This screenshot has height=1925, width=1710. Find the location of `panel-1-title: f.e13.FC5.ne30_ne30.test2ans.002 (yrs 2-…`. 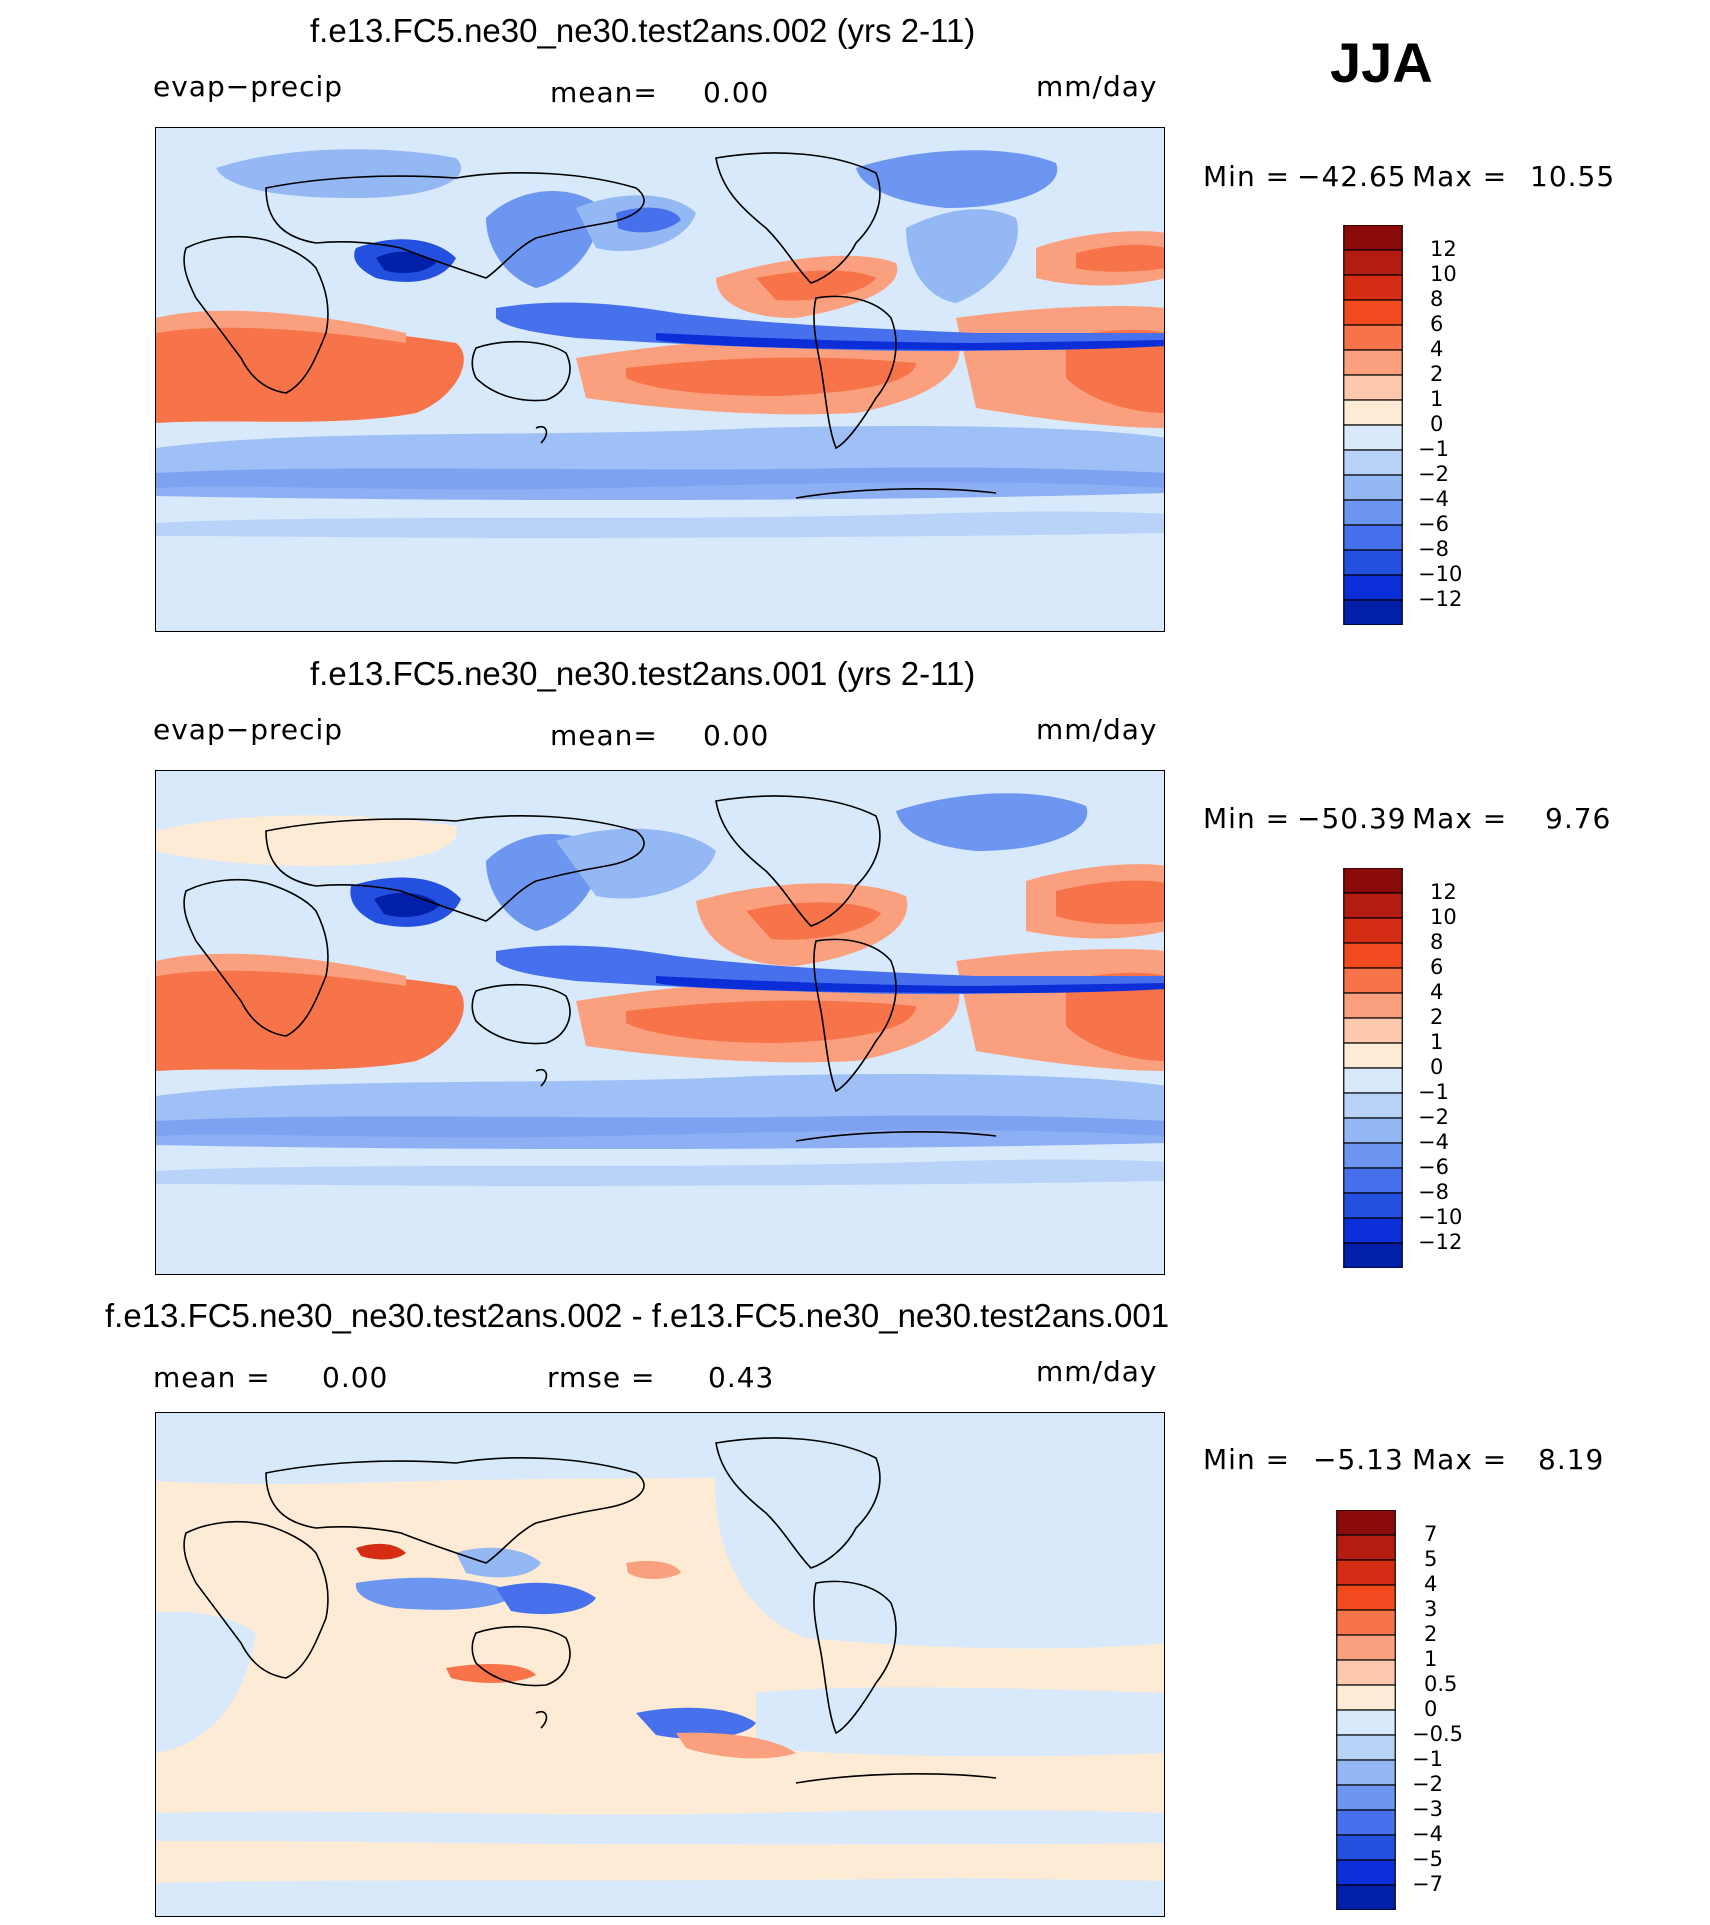

panel-1-title: f.e13.FC5.ne30_ne30.test2ans.002 (yrs 2-… is located at coordinates (643, 30).